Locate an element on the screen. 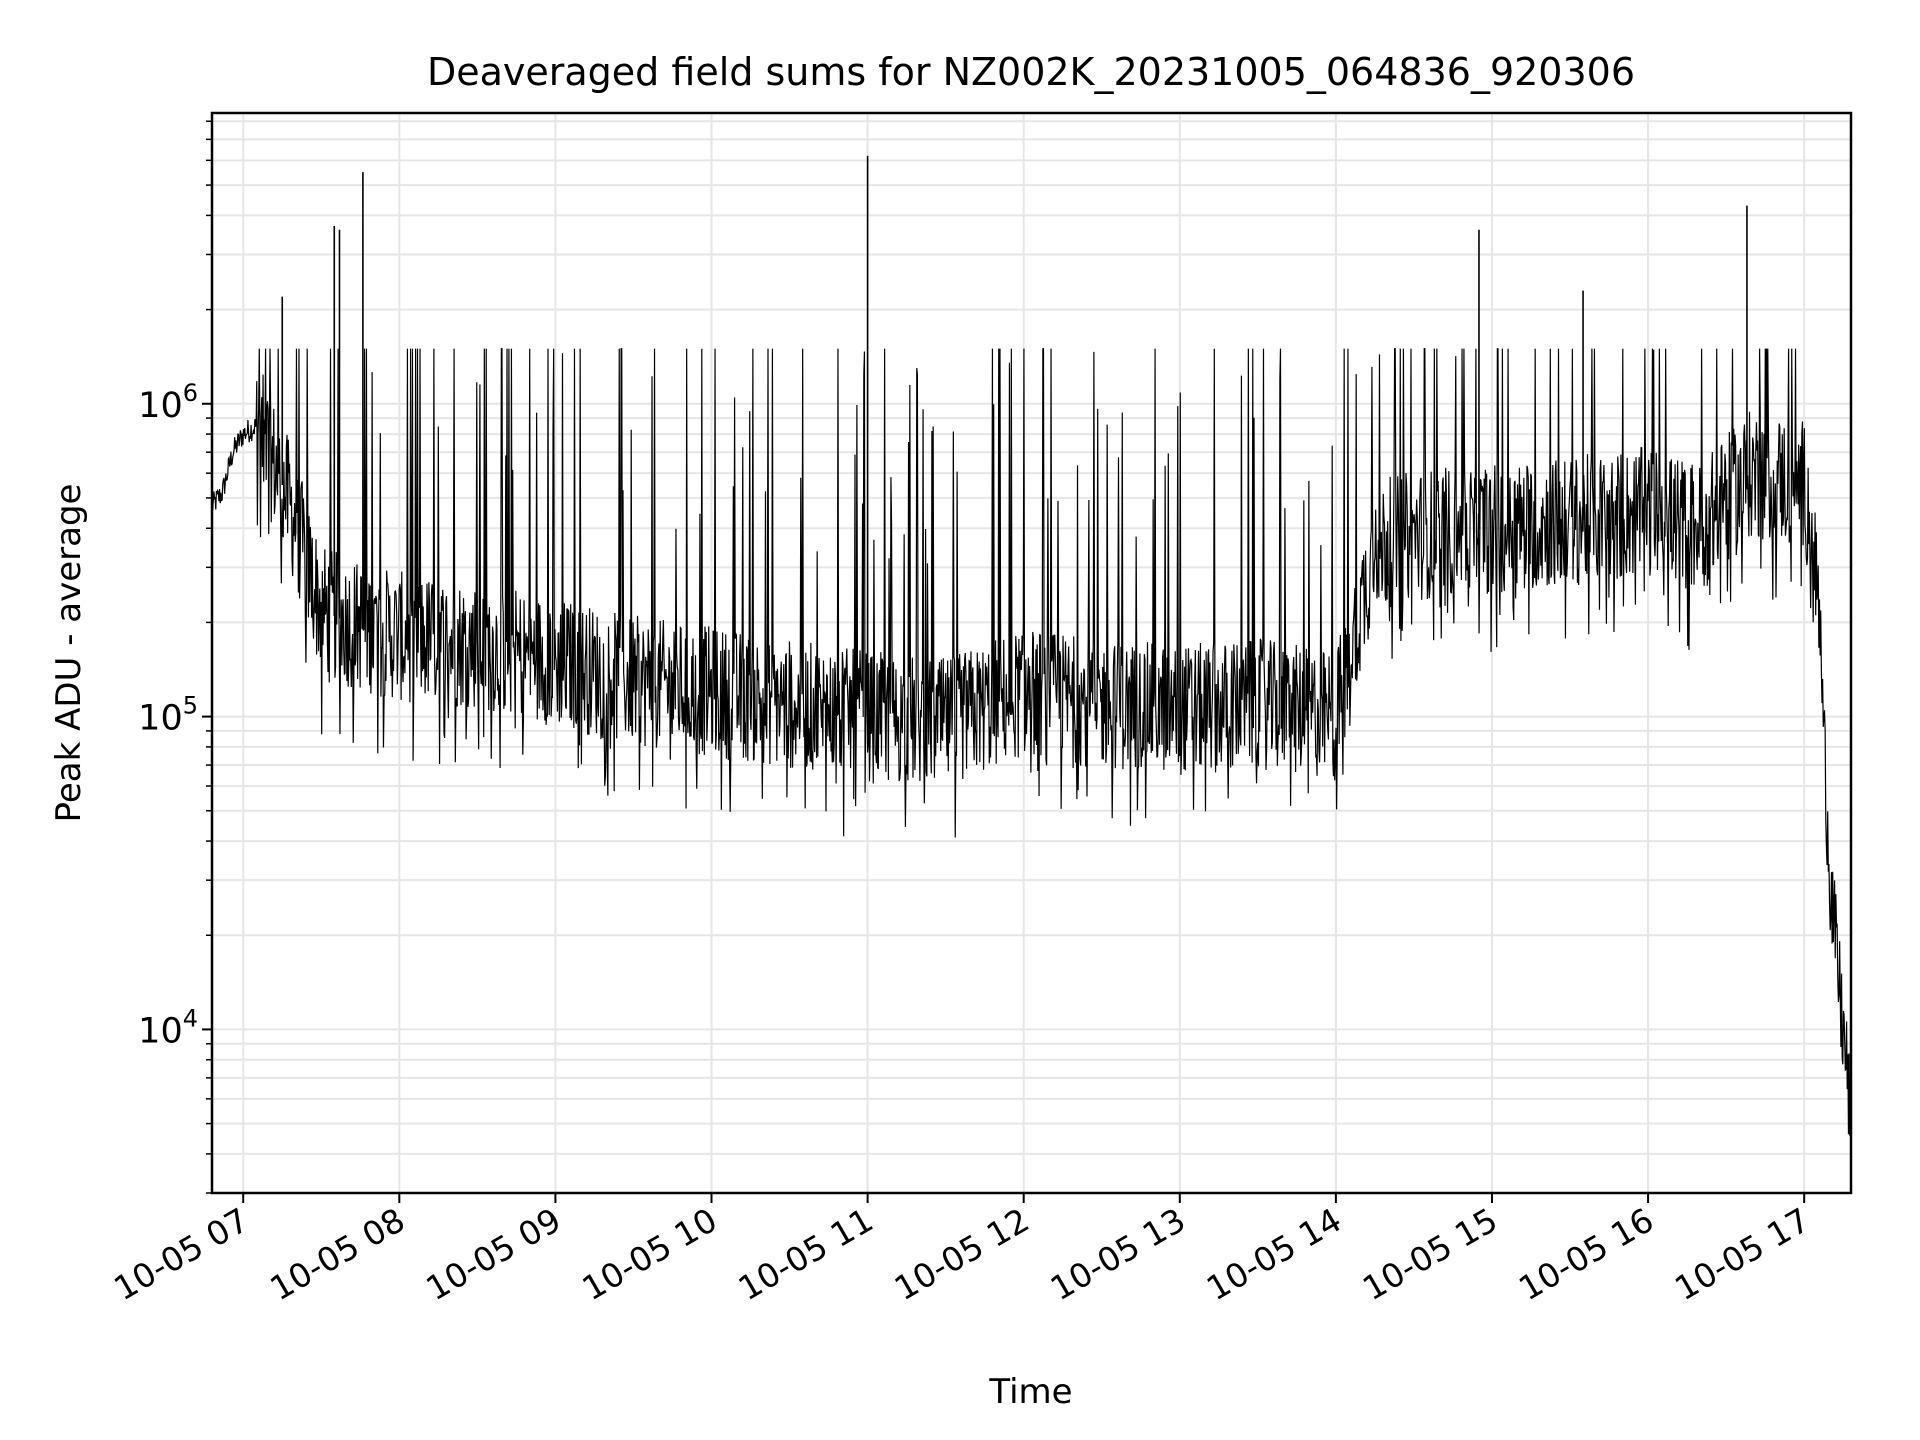  x-tick-label: 10-05 07 is located at coordinates (181, 1254).